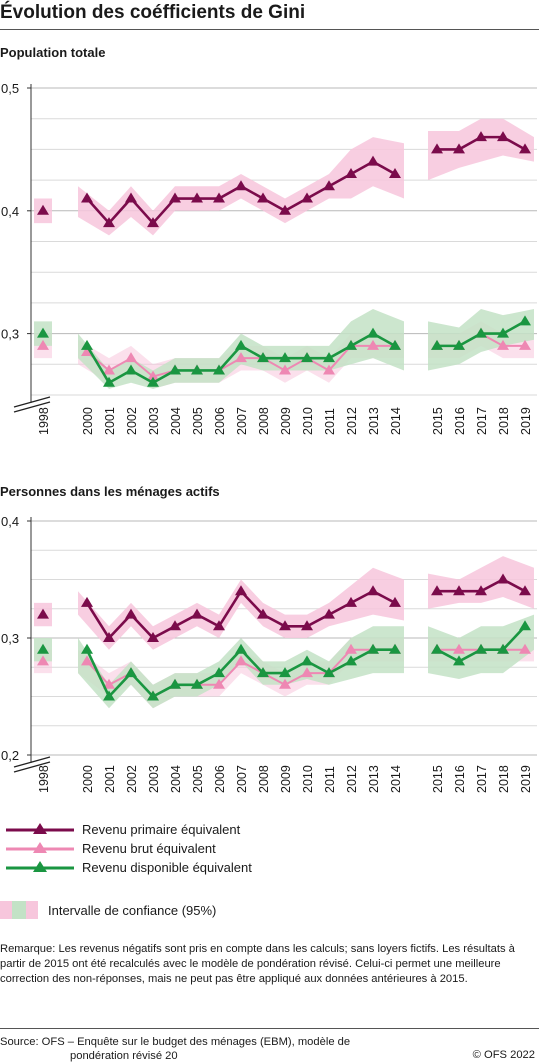 The image size is (539, 1064). What do you see at coordinates (352, 779) in the screenshot?
I see `x-tick-label: 2012` at bounding box center [352, 779].